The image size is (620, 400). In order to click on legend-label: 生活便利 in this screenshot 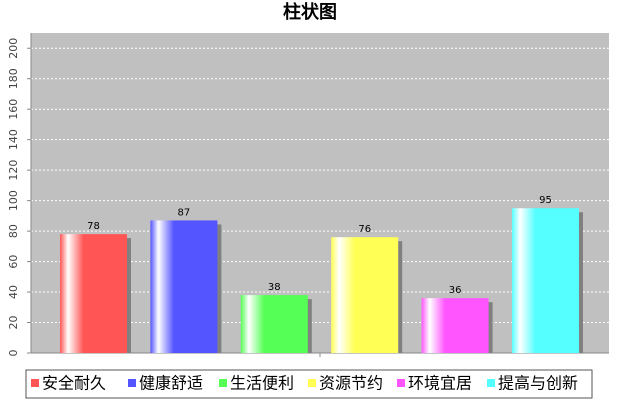, I will do `click(262, 383)`.